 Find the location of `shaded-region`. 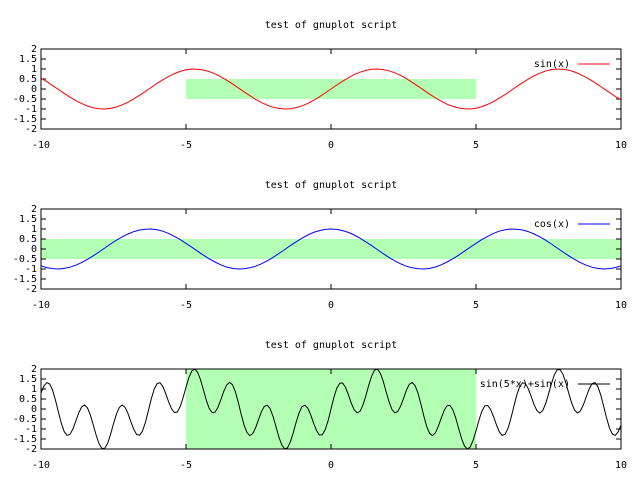

shaded-region is located at coordinates (331, 249).